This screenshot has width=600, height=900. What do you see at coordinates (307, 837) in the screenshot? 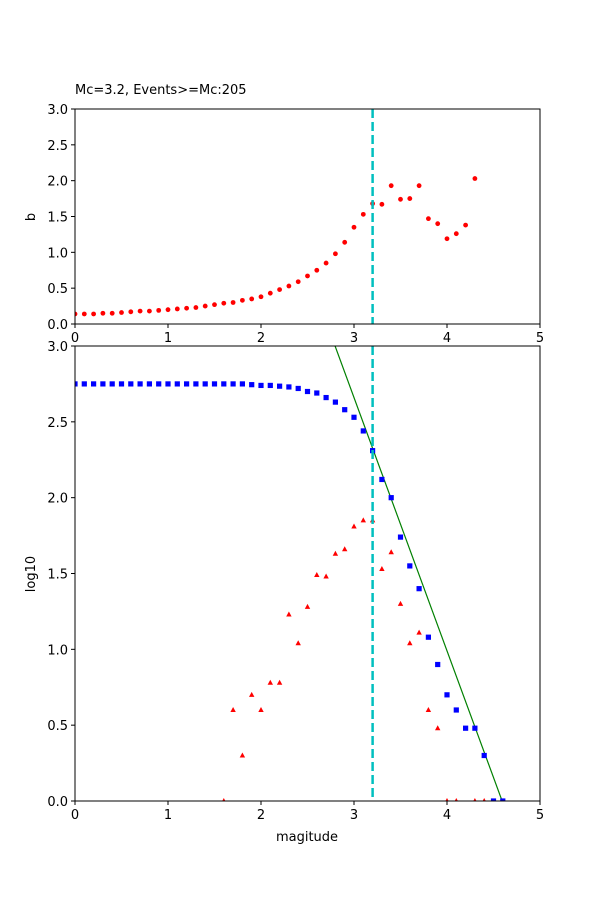
I see `bottom-x-axis-label: magitude` at bounding box center [307, 837].